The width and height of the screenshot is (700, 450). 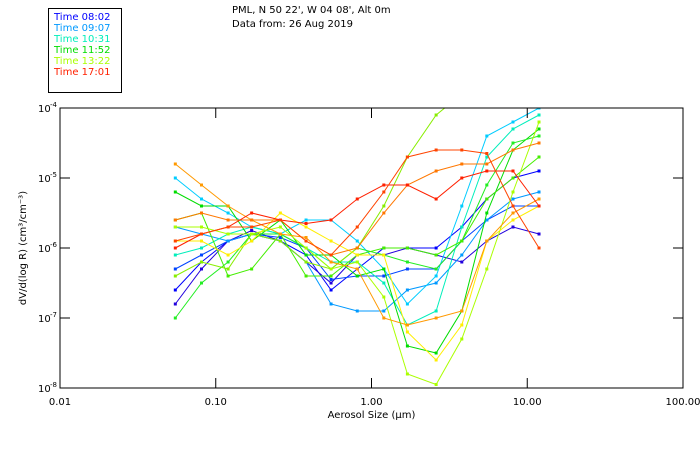 I want to click on x-axis-label: Aerosol Size (µm), so click(x=372, y=415).